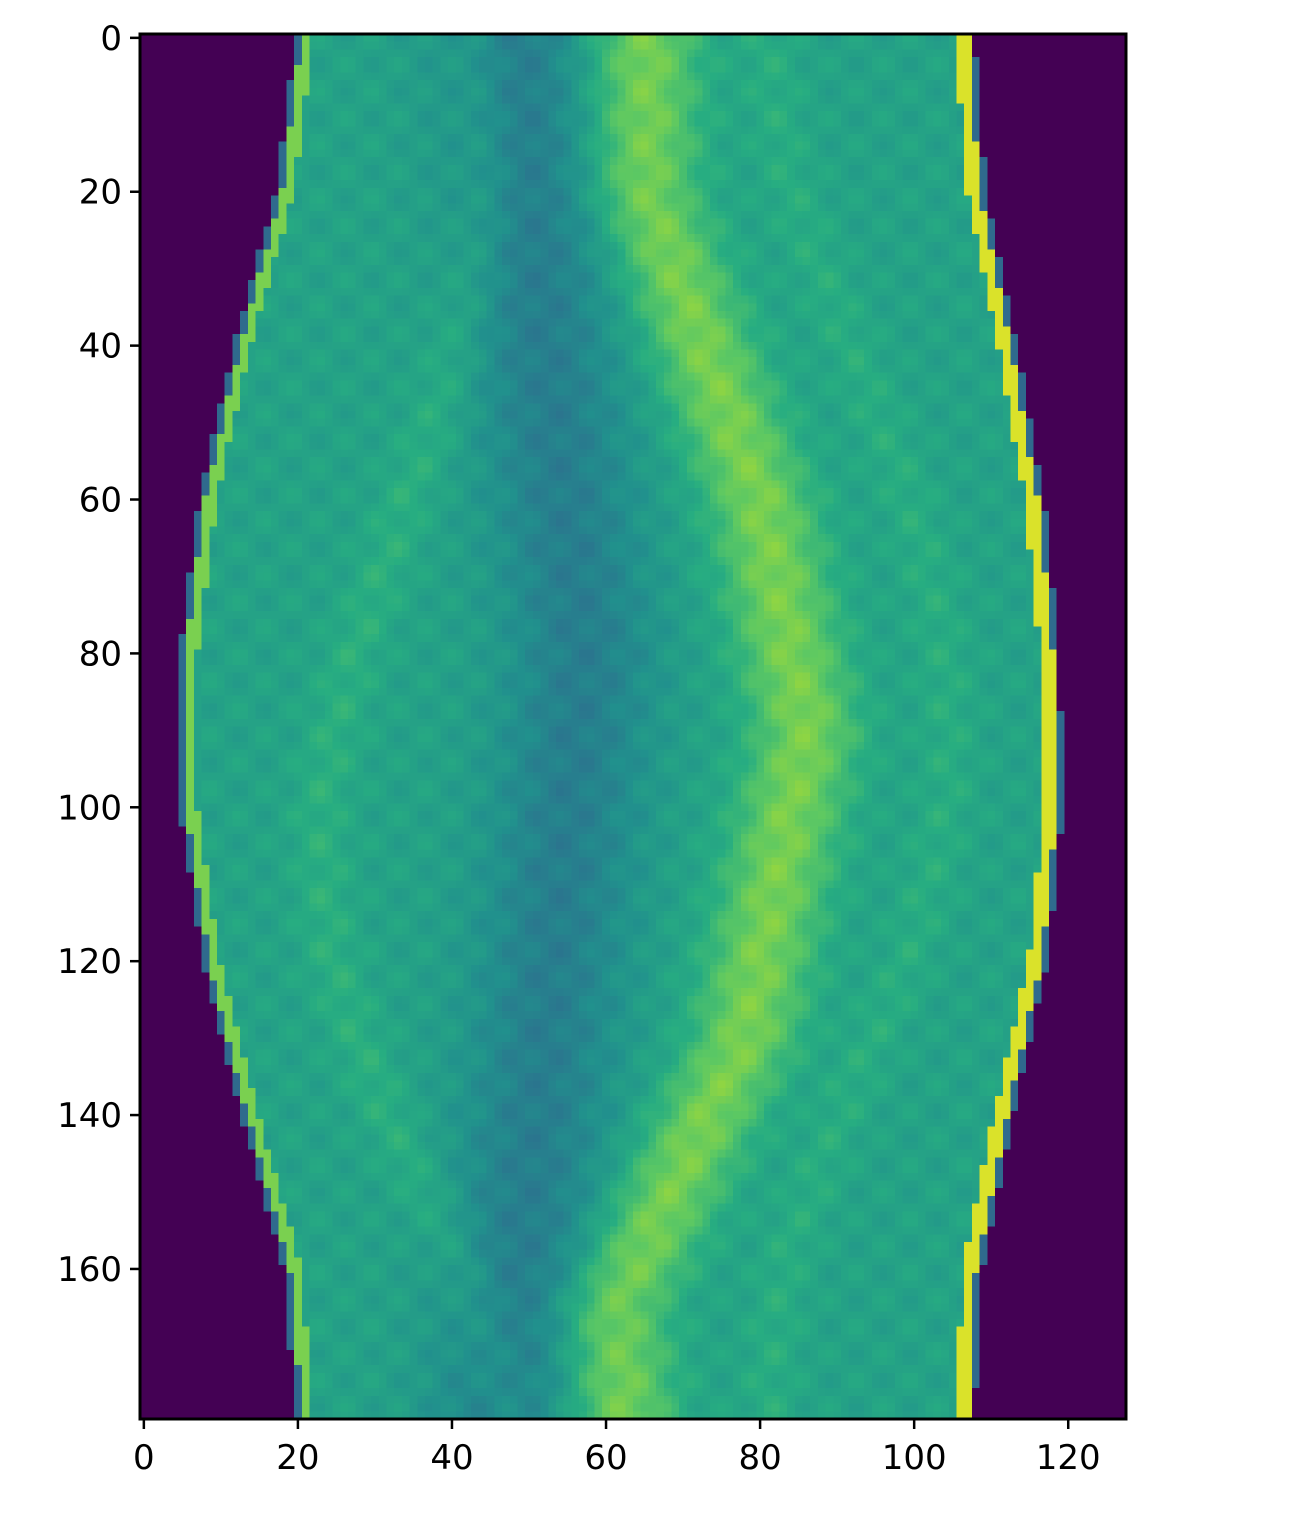  Describe the element at coordinates (89, 1270) in the screenshot. I see `y-tick-label: 160` at that location.